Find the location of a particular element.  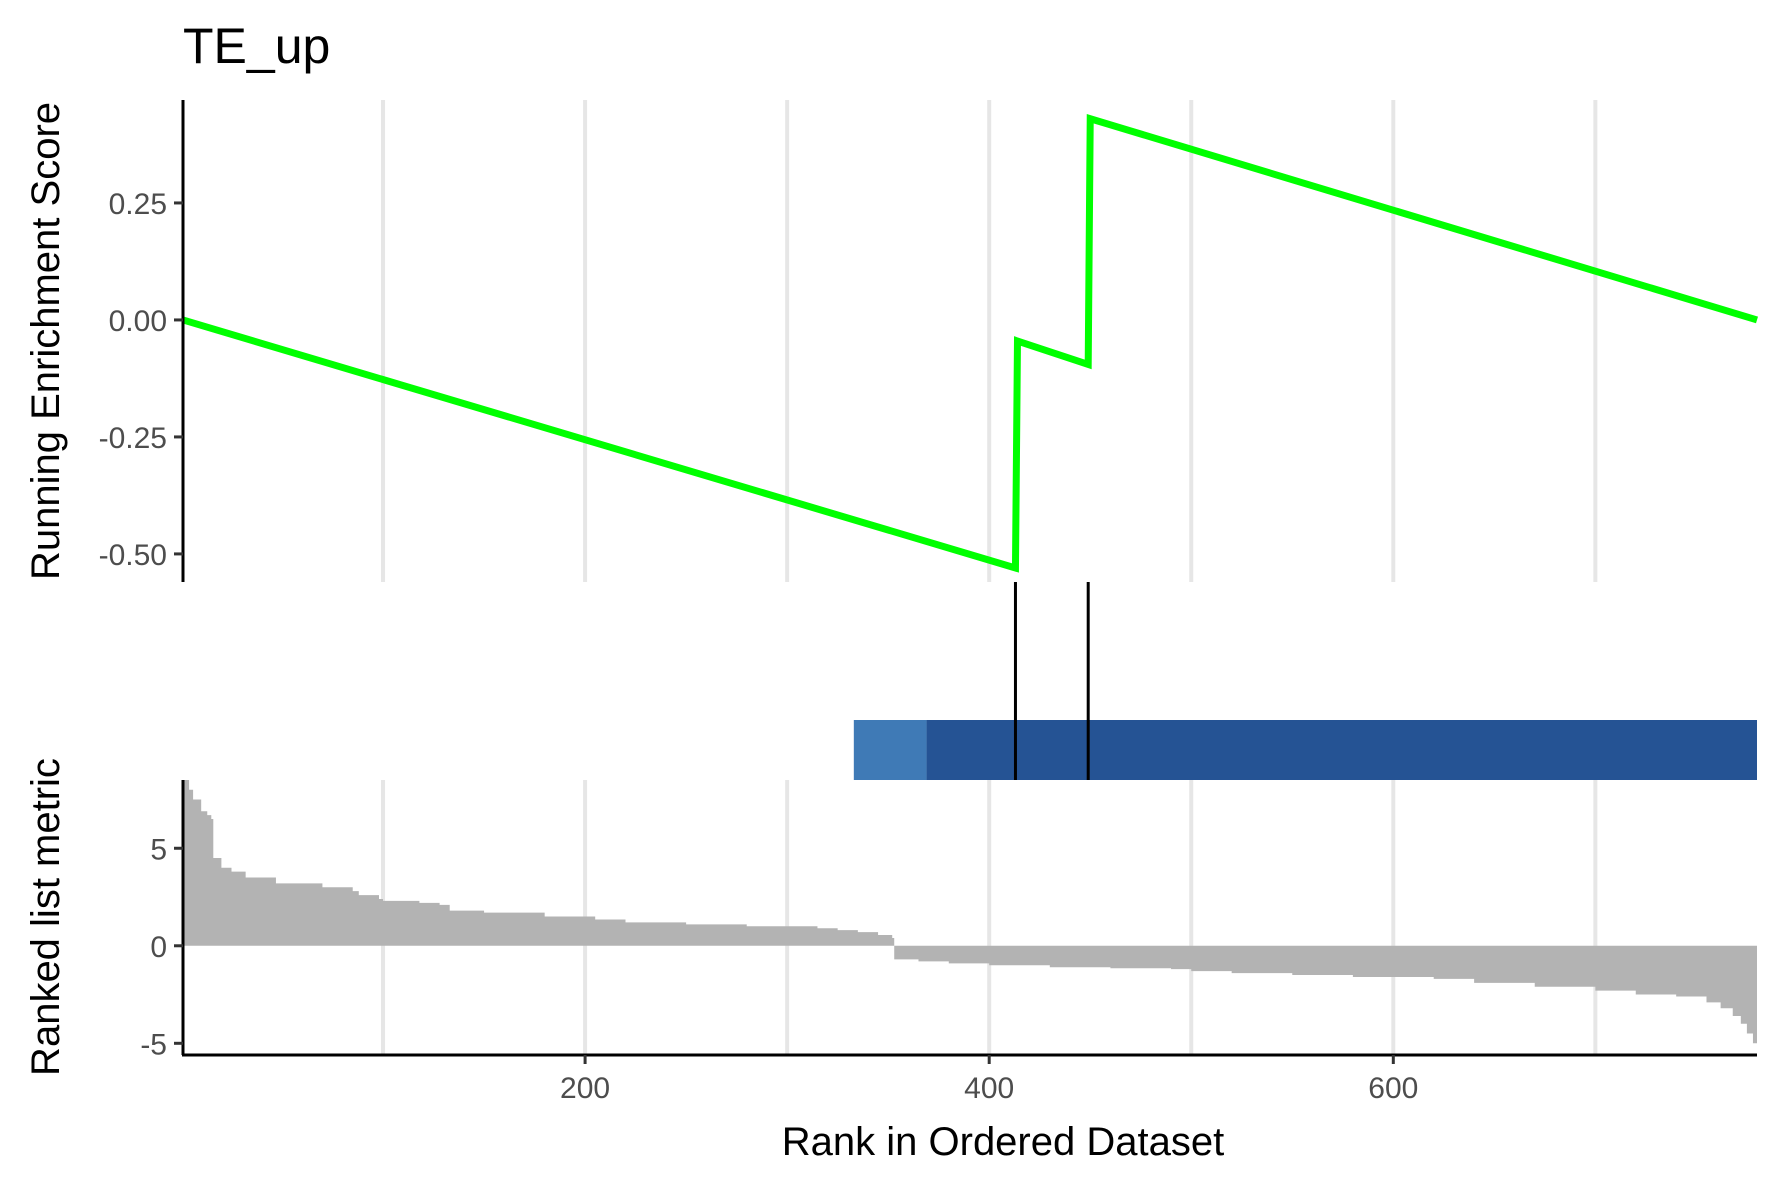

x-tick-label-1: 400 is located at coordinates (989, 1088).